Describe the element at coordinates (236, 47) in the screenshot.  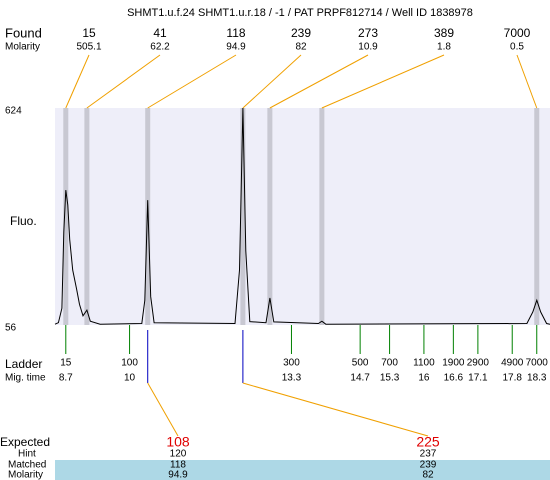
I see `found-molarity: 94.9` at that location.